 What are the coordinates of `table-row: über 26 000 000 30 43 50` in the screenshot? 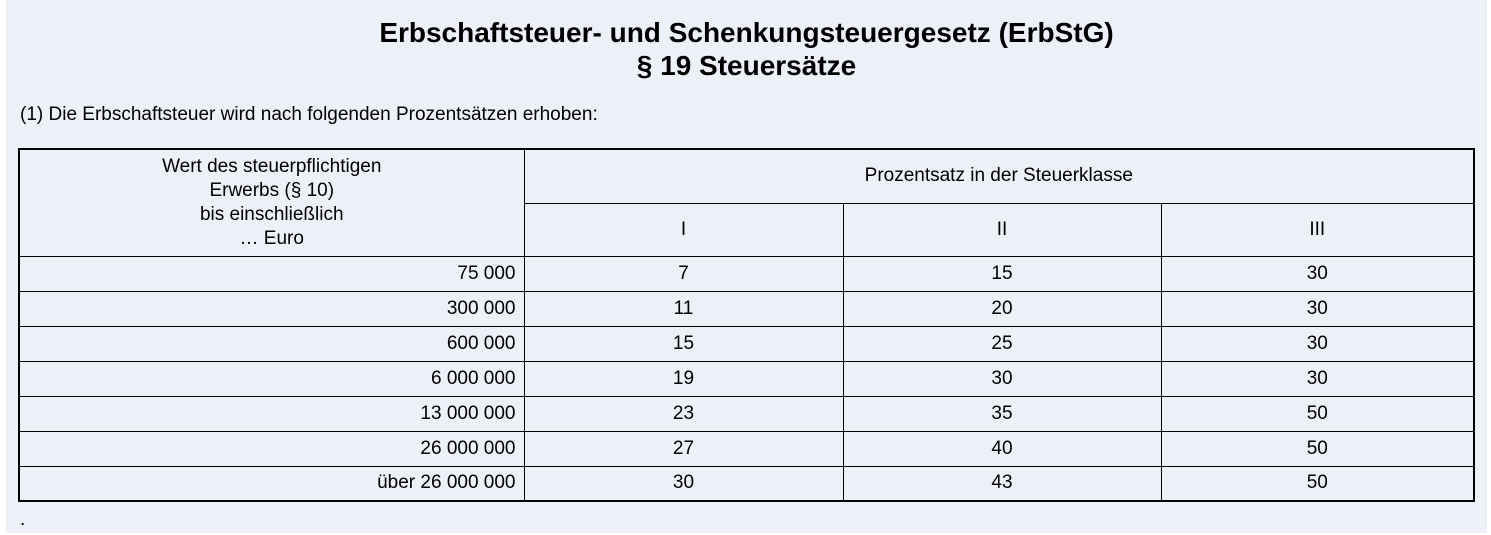 It's located at (746, 483).